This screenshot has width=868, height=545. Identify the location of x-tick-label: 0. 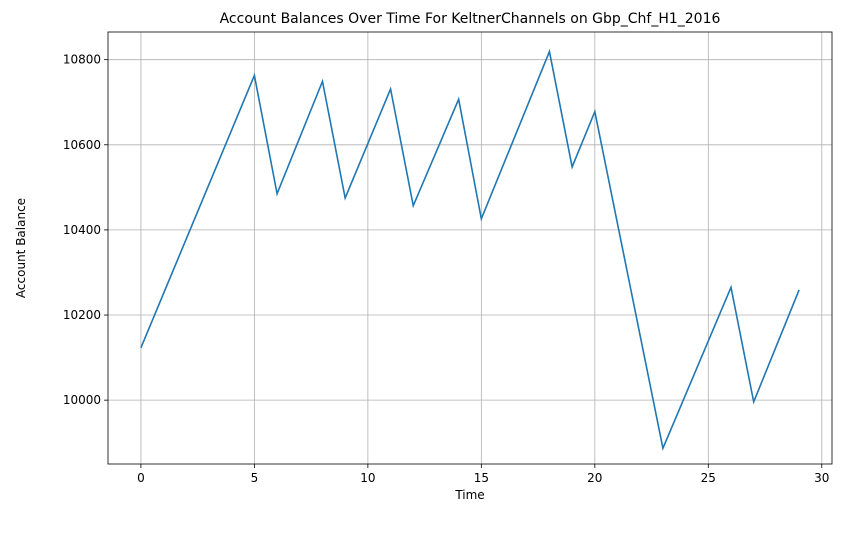
(141, 478).